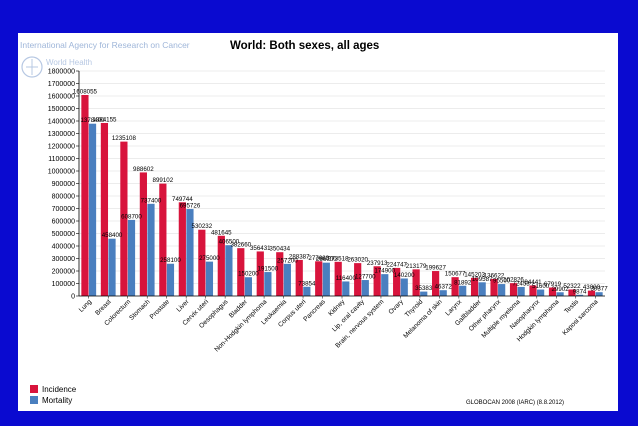 Image resolution: width=638 pixels, height=426 pixels. What do you see at coordinates (61, 121) in the screenshot?
I see `y-tick-label: 1400000` at bounding box center [61, 121].